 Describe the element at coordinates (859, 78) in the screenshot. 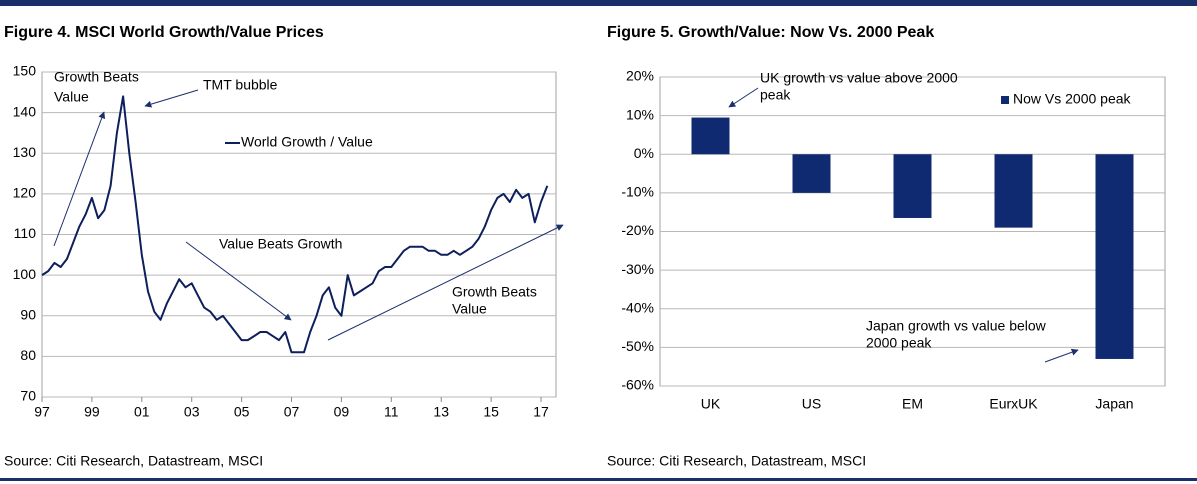

I see `annotation: UK growth vs value above 2000` at that location.